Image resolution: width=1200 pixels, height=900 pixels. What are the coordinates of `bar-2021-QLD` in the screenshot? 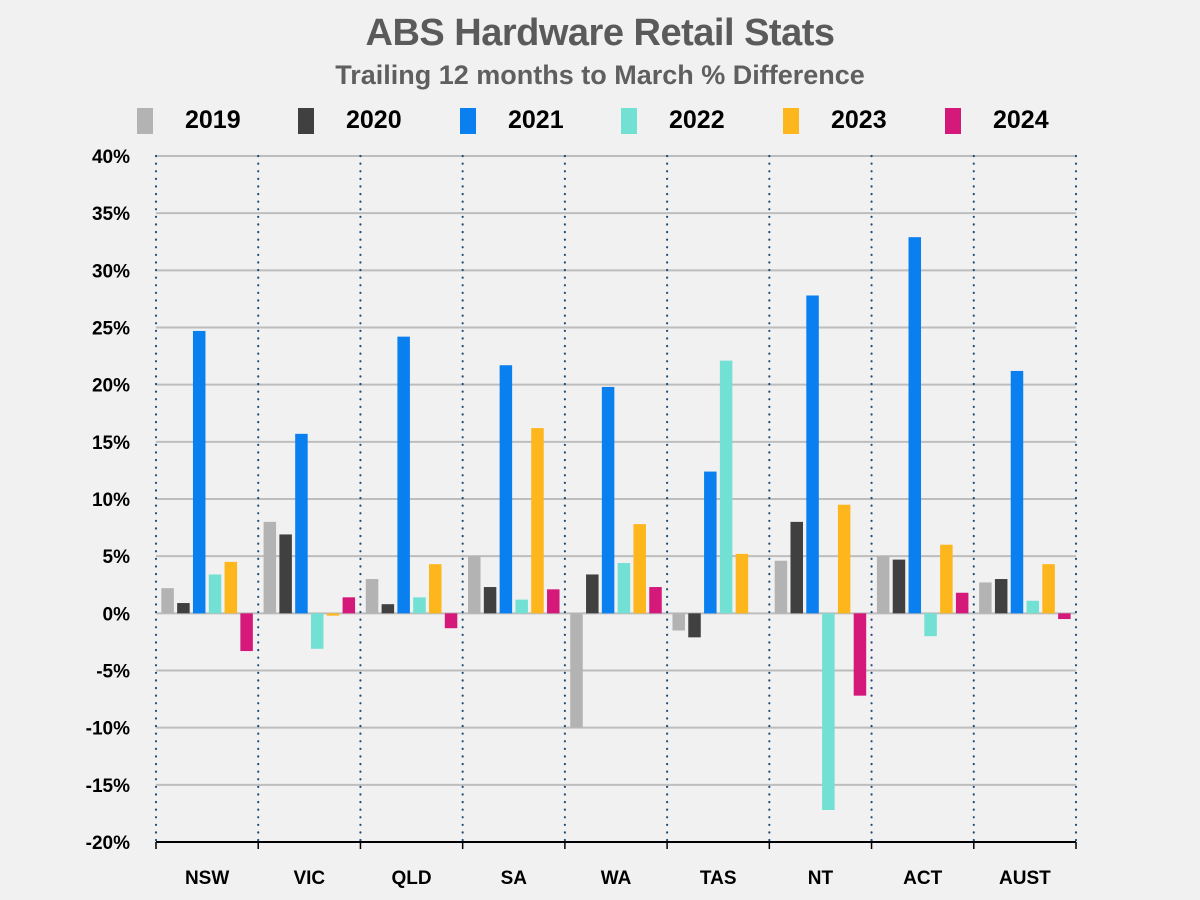 It's located at (403, 475).